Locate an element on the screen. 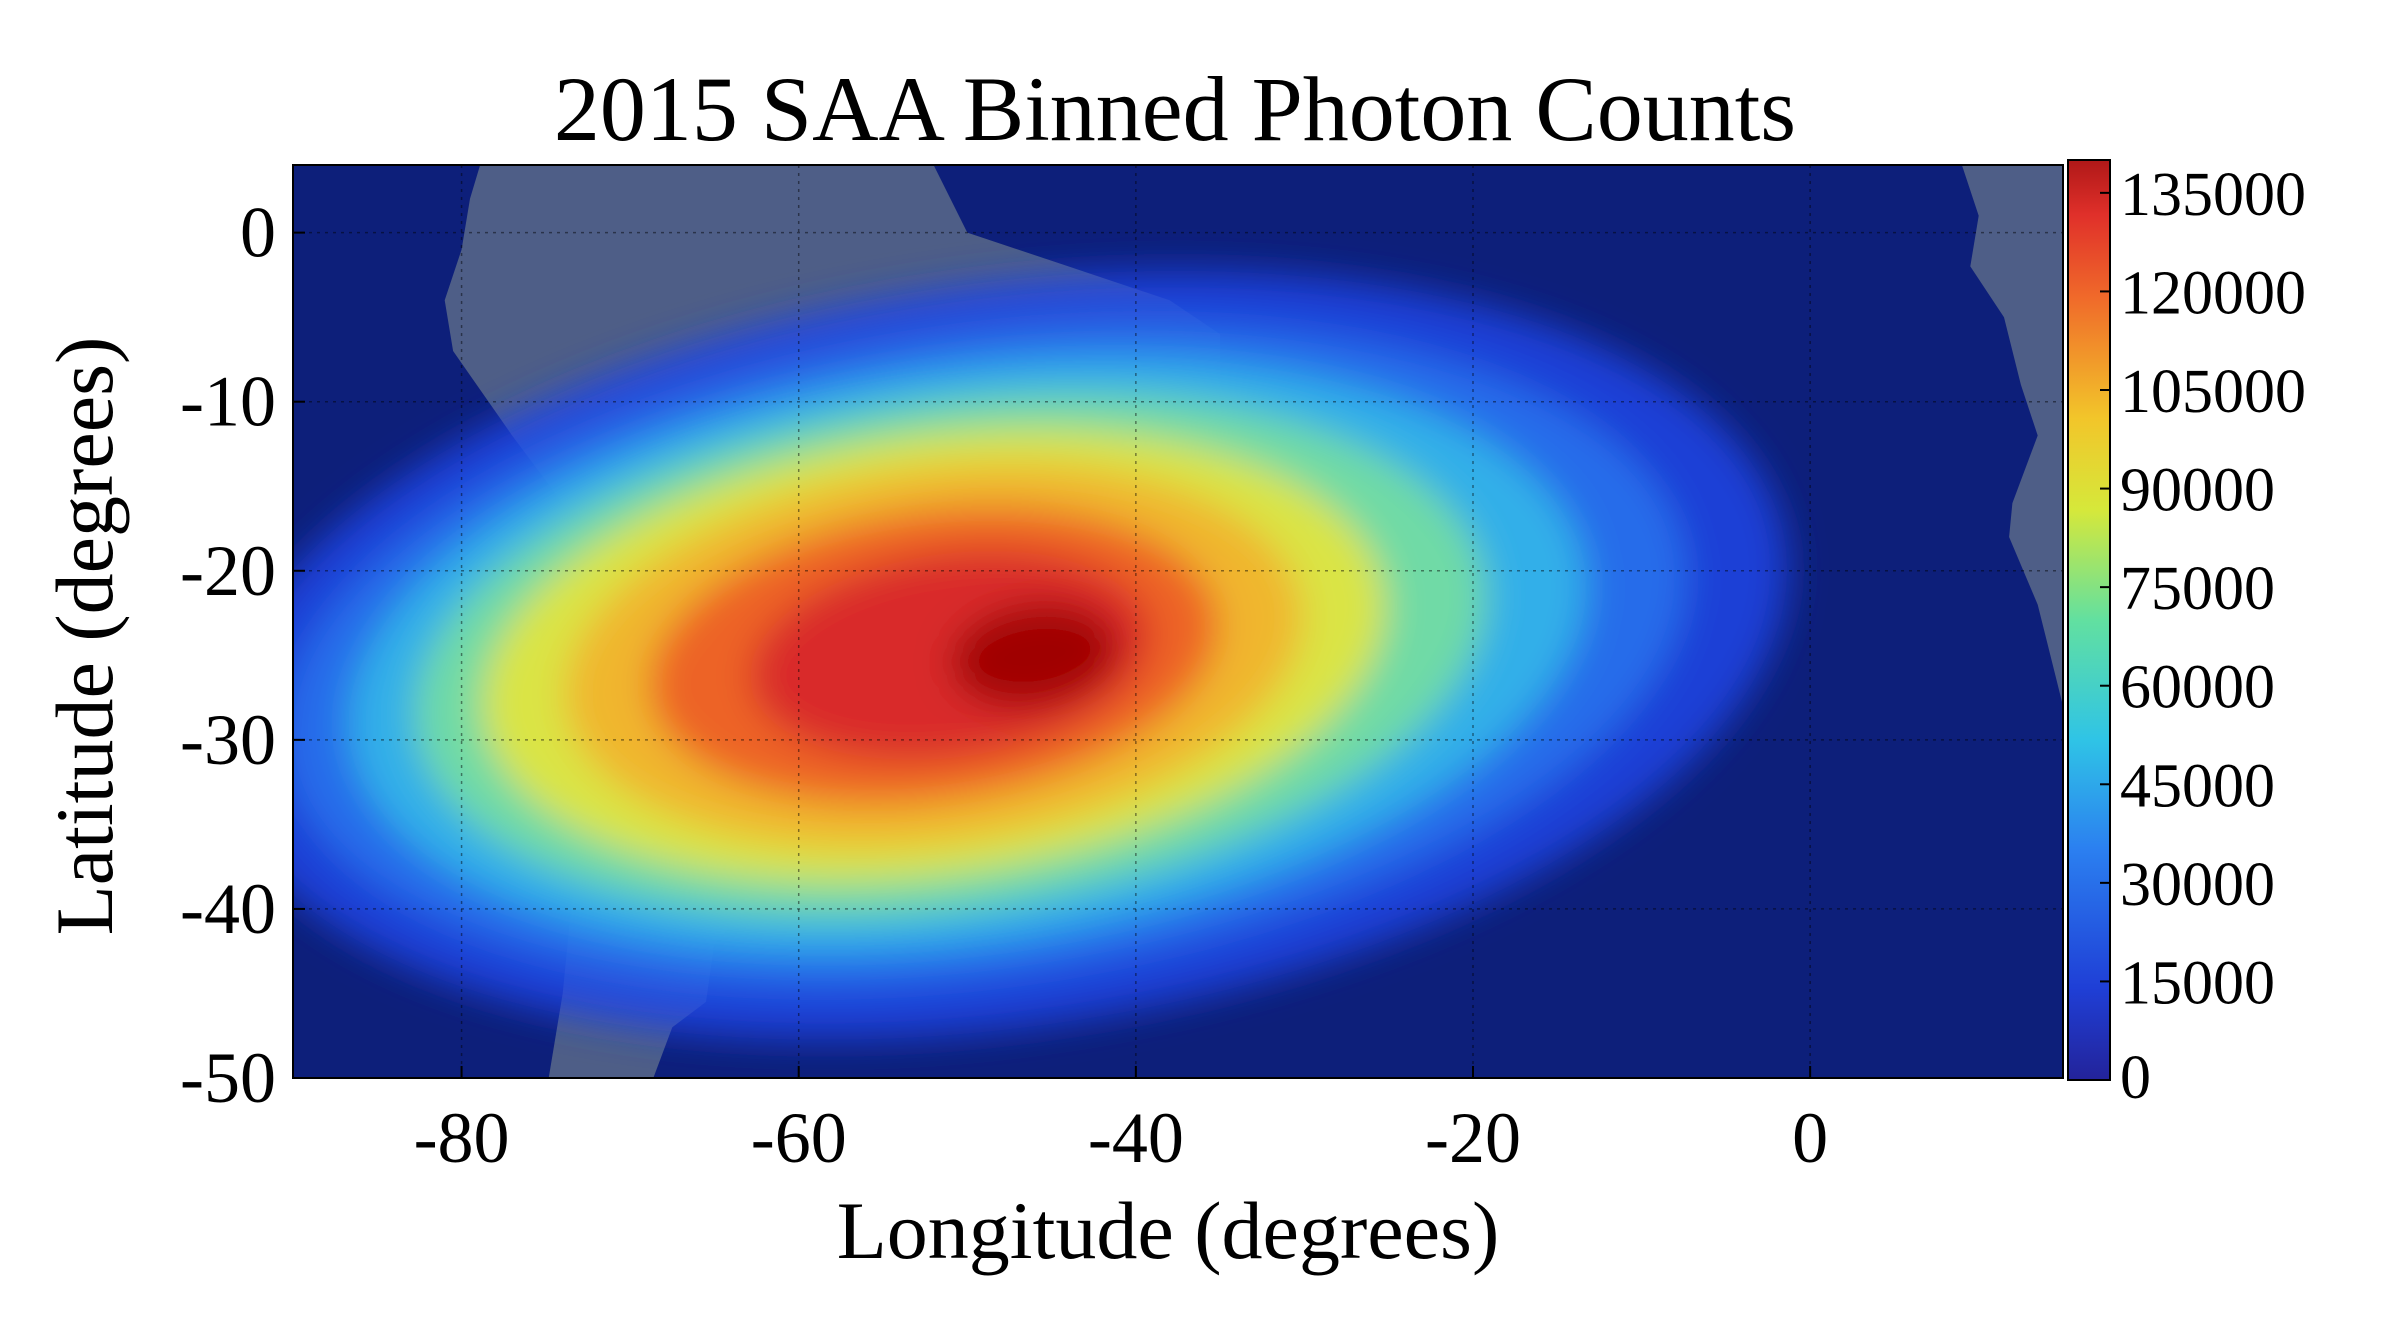 The image size is (2386, 1321). y-tick-label: 0 is located at coordinates (258, 233).